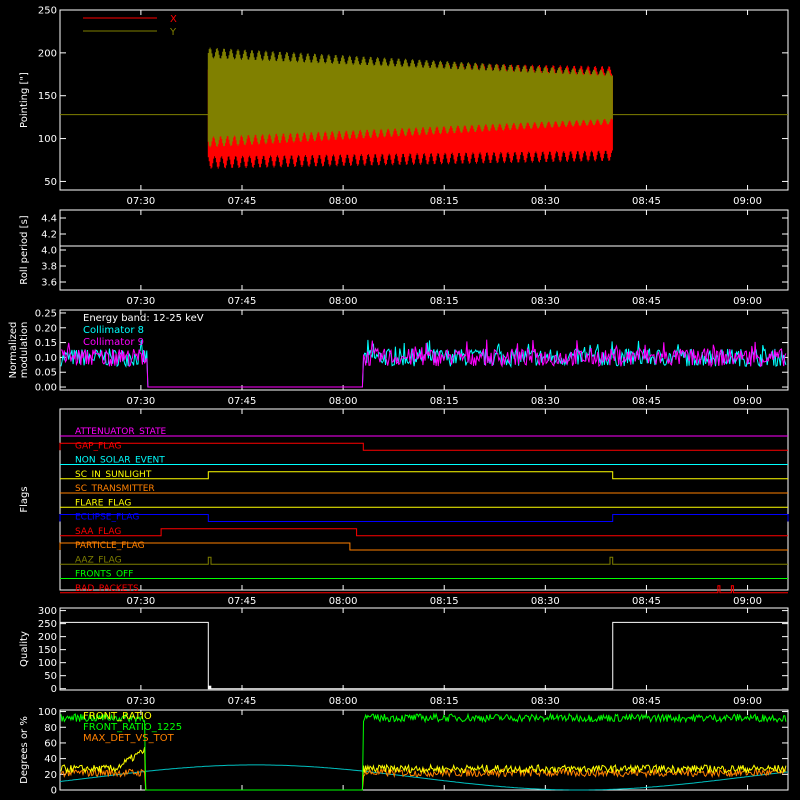  I want to click on flag-label: SC_TRANSMITTER, so click(115, 489).